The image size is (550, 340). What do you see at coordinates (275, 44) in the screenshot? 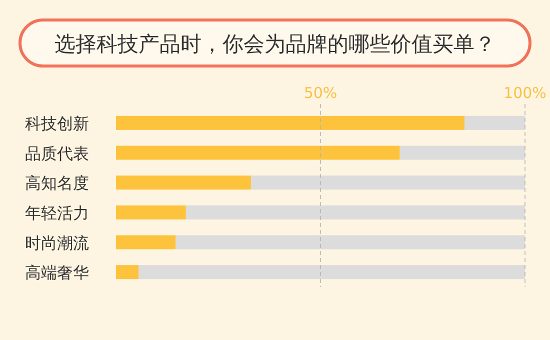
I see `chart-title: 选择科技产品时，你会为品牌的哪些价值买单？` at bounding box center [275, 44].